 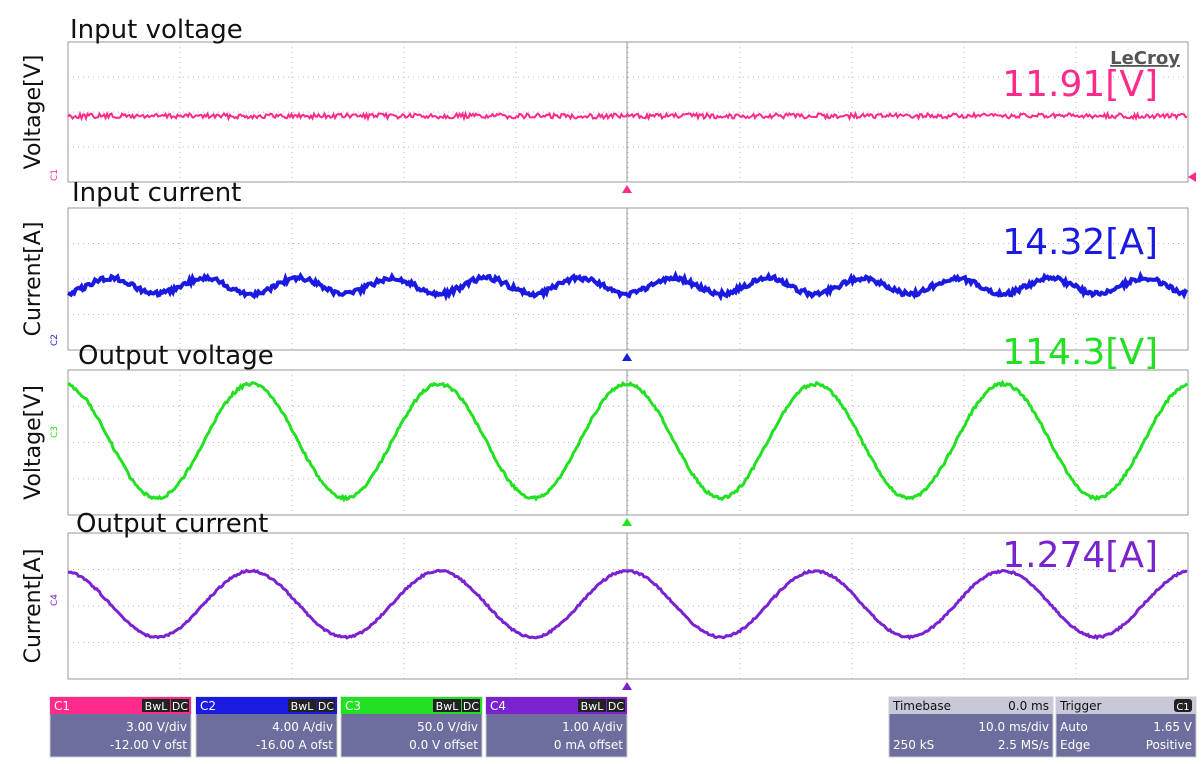 What do you see at coordinates (498, 706) in the screenshot?
I see `channel-name: C4` at bounding box center [498, 706].